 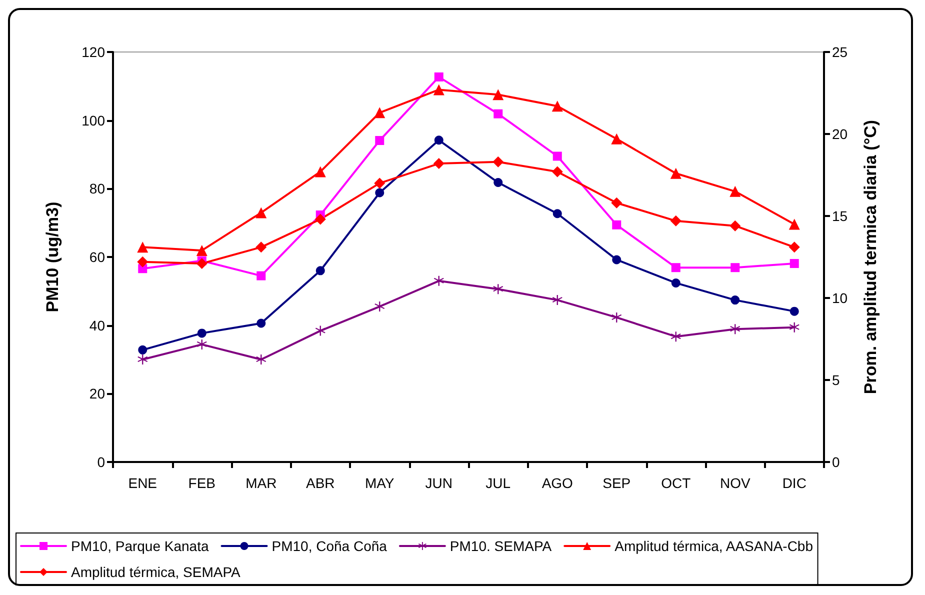 I want to click on x-tick-label: DIC, so click(x=794, y=483).